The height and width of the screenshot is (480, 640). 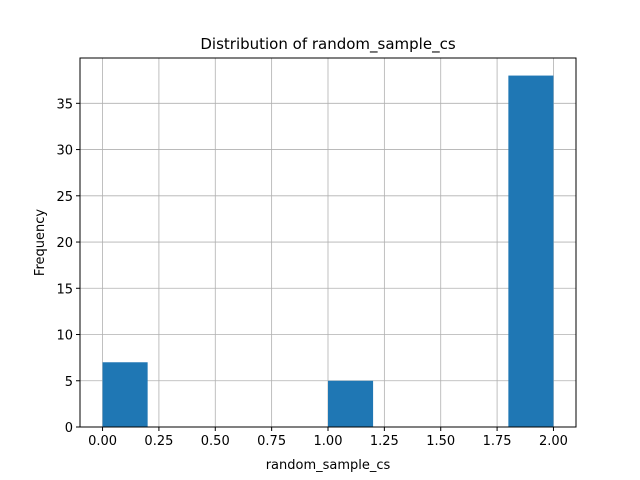 What do you see at coordinates (328, 441) in the screenshot?
I see `x-tick-label: 1.00` at bounding box center [328, 441].